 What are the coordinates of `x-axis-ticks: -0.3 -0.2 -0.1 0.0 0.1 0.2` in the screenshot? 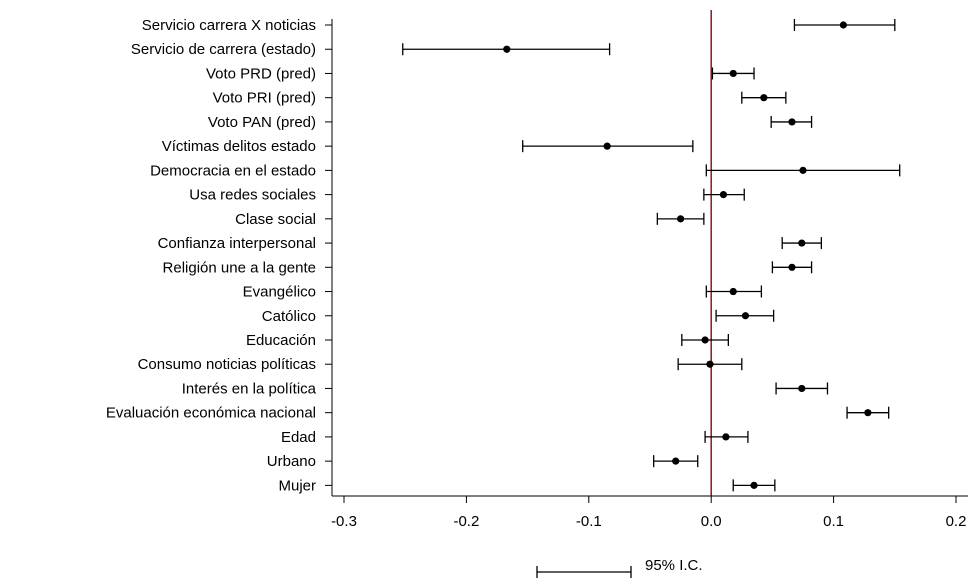 It's located at (648, 513).